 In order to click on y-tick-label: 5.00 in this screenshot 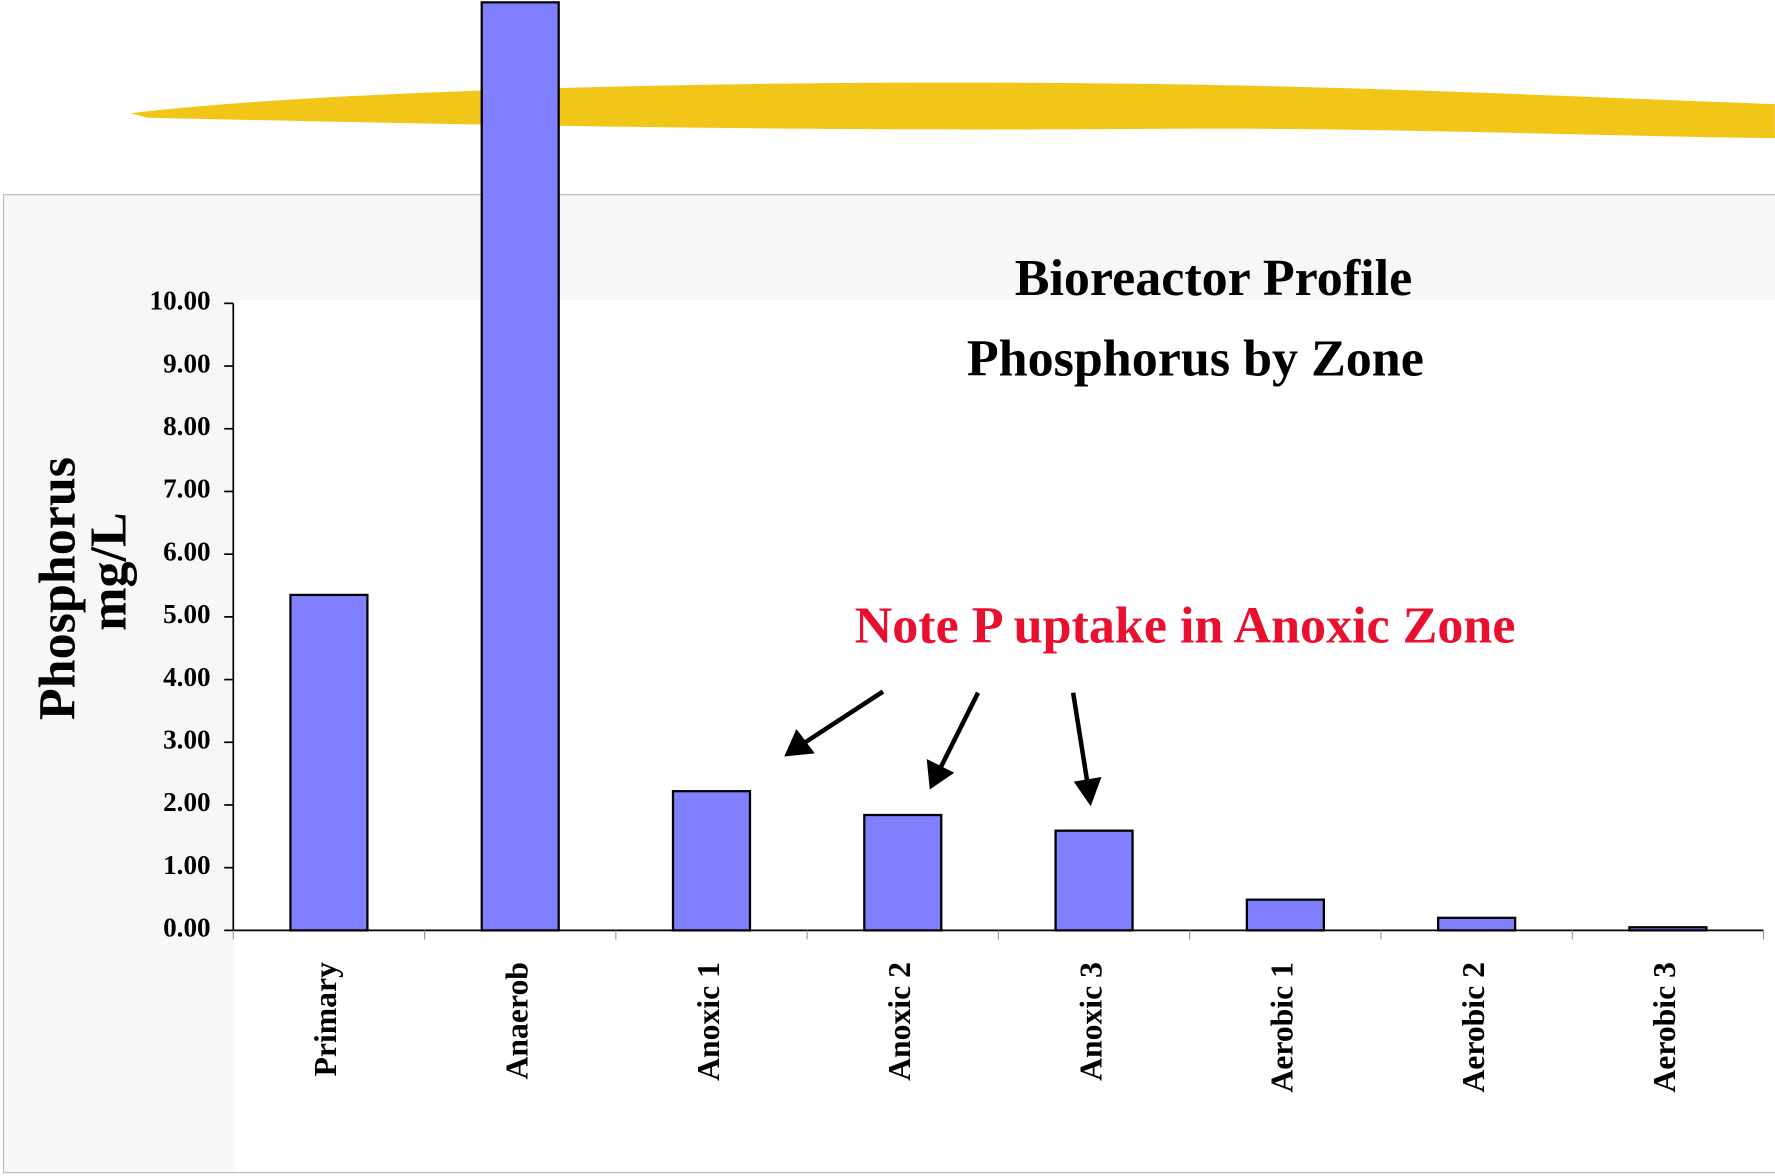, I will do `click(187, 614)`.